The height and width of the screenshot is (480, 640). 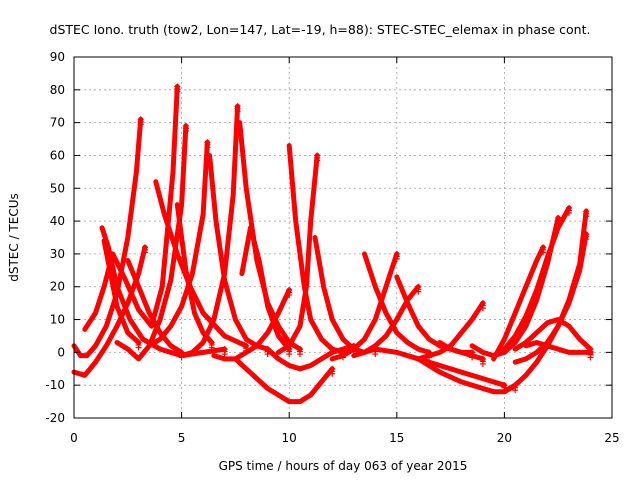 What do you see at coordinates (14, 237) in the screenshot?
I see `y-axis-label: dSTEC / TECUs` at bounding box center [14, 237].